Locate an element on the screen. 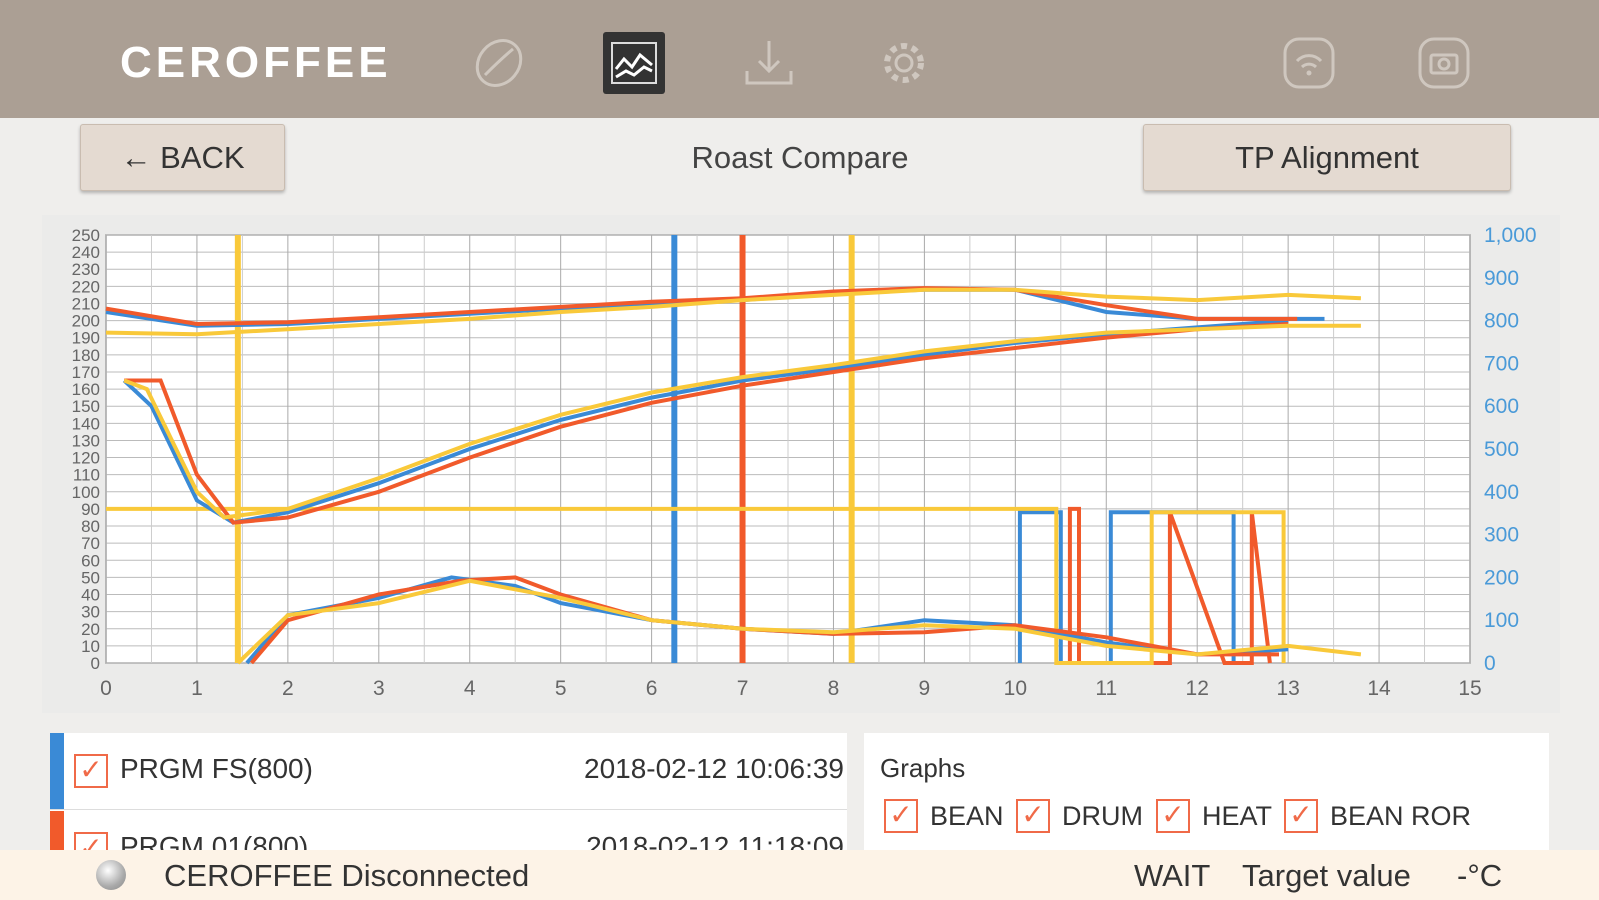 This screenshot has height=900, width=1599. x-tick-label: 8 is located at coordinates (834, 688).